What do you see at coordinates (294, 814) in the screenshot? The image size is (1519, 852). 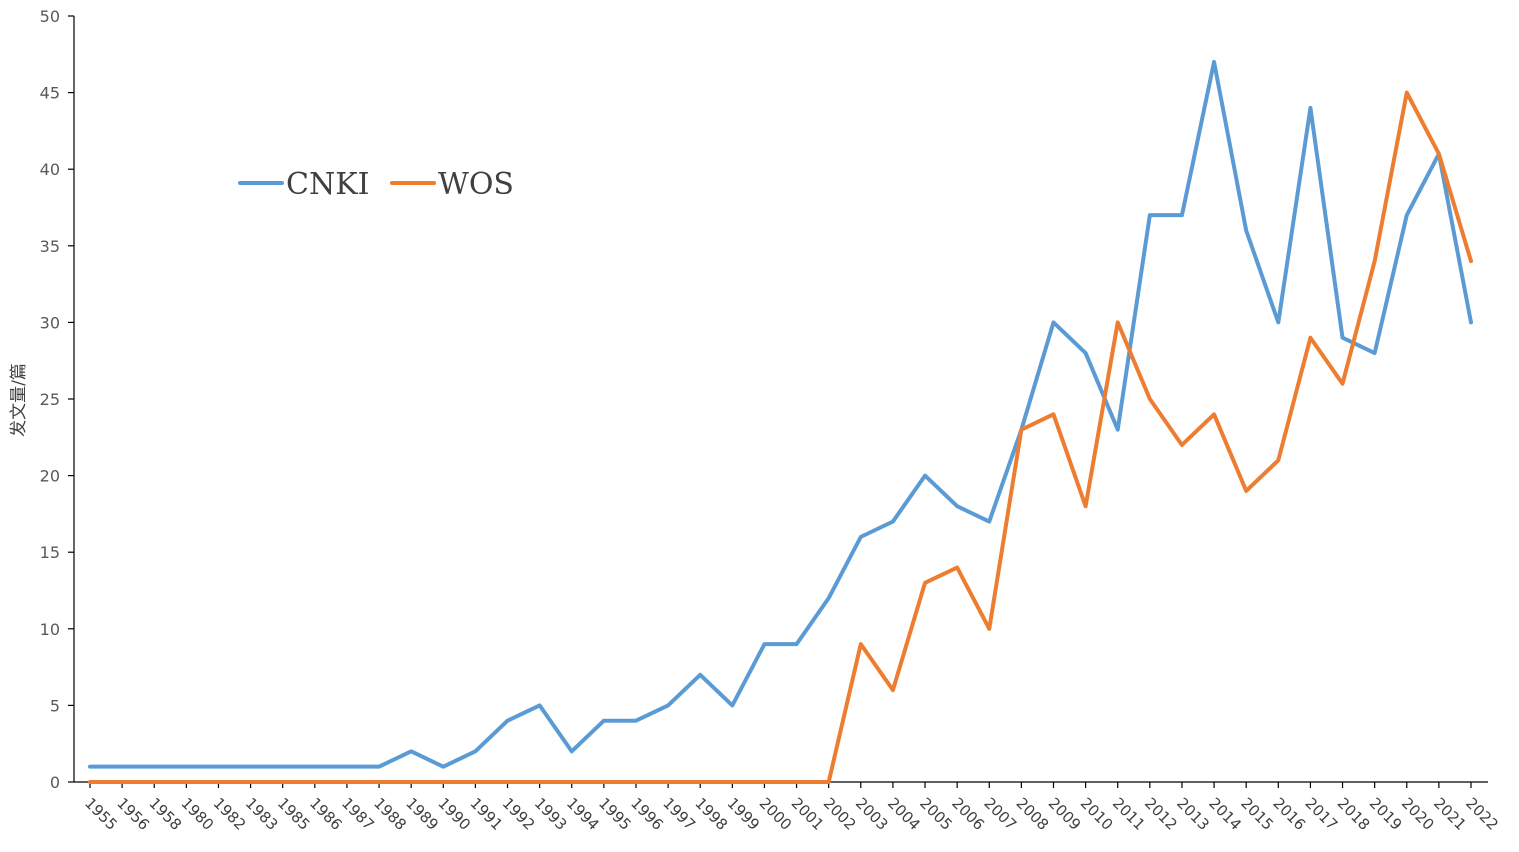 I see `x-tick-label: 1985` at bounding box center [294, 814].